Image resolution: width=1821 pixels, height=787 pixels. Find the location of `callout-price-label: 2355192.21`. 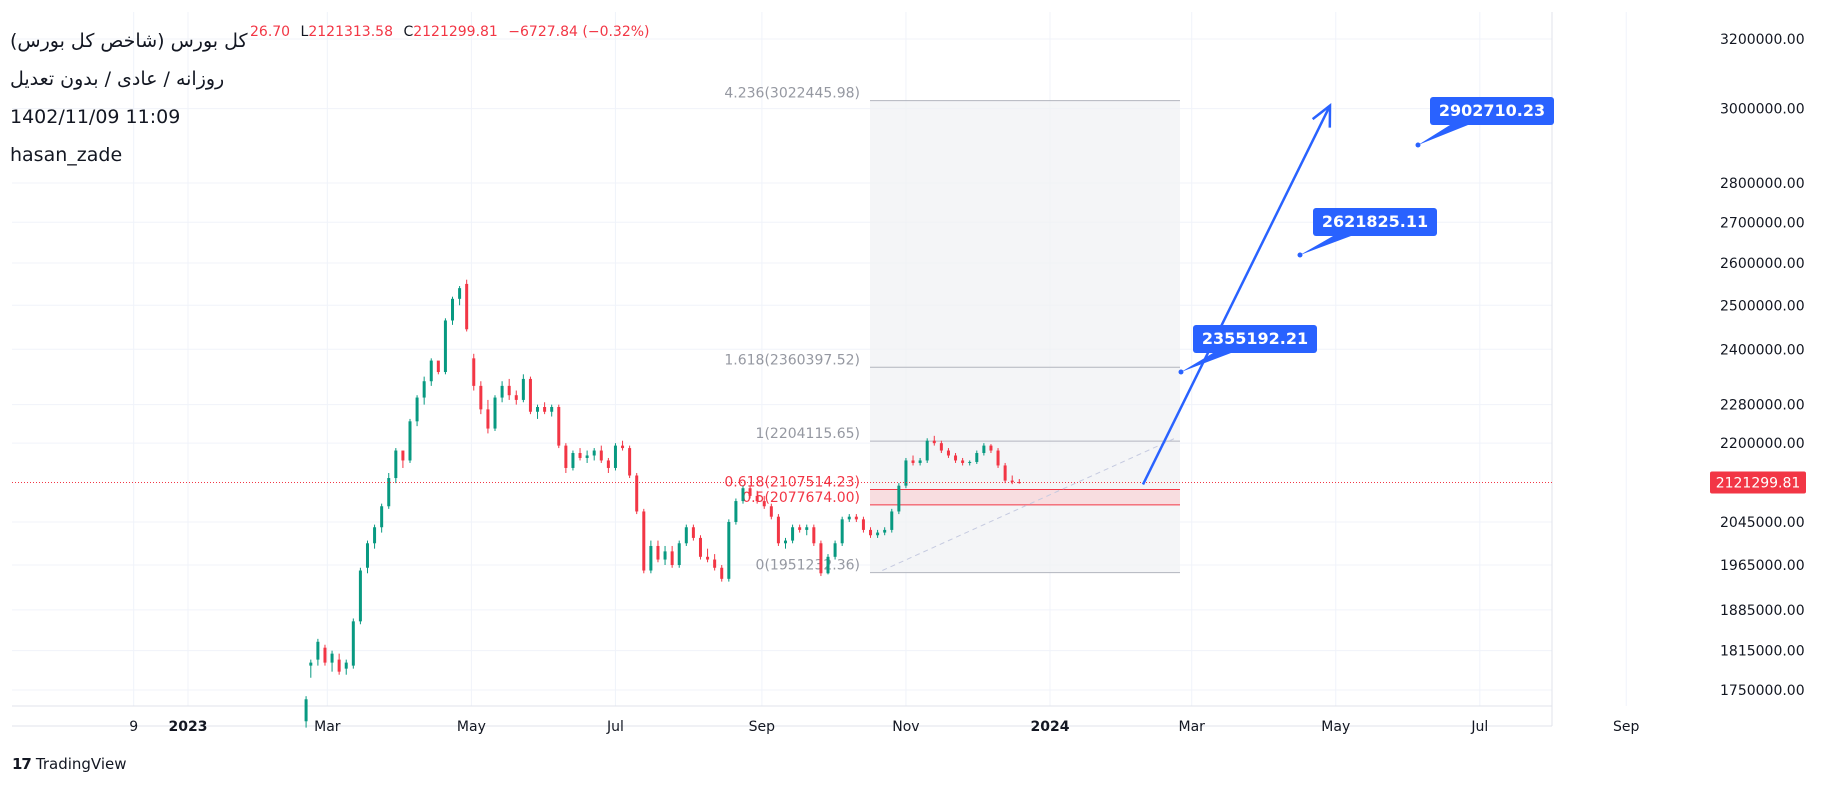

callout-price-label: 2355192.21 is located at coordinates (1255, 338).